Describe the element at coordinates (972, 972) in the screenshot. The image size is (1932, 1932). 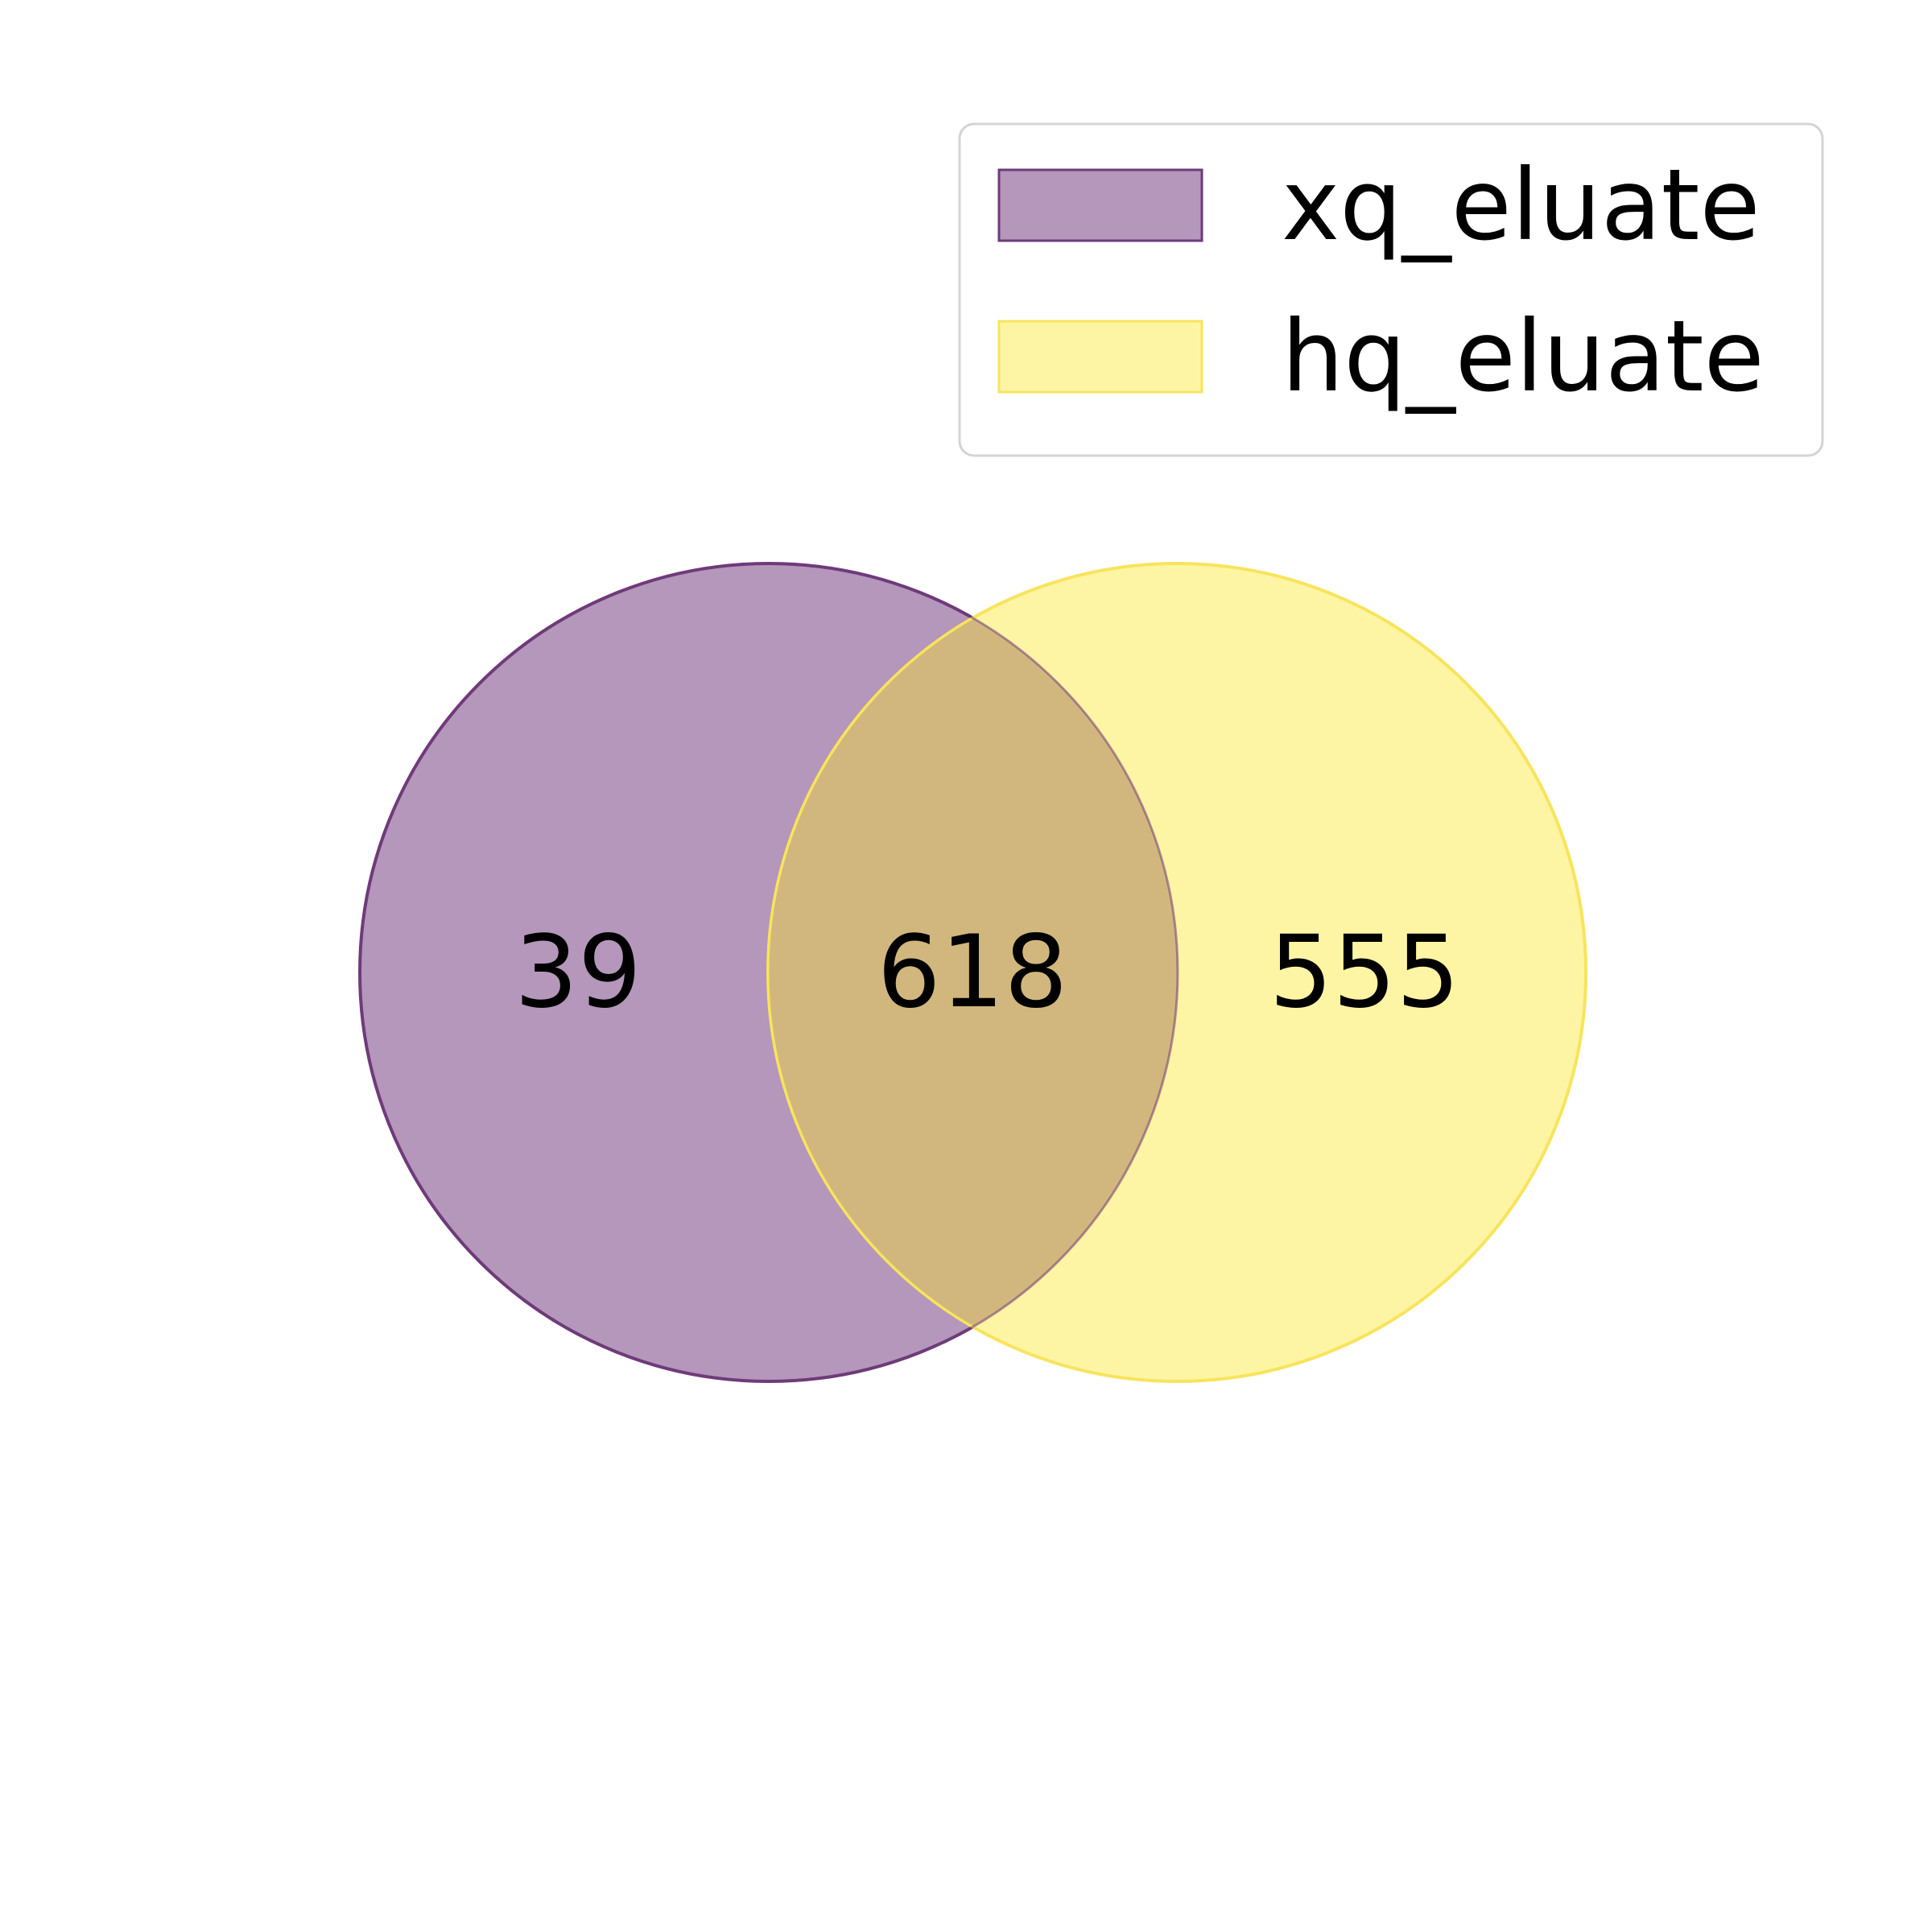
I see `region-both-count: 618` at that location.